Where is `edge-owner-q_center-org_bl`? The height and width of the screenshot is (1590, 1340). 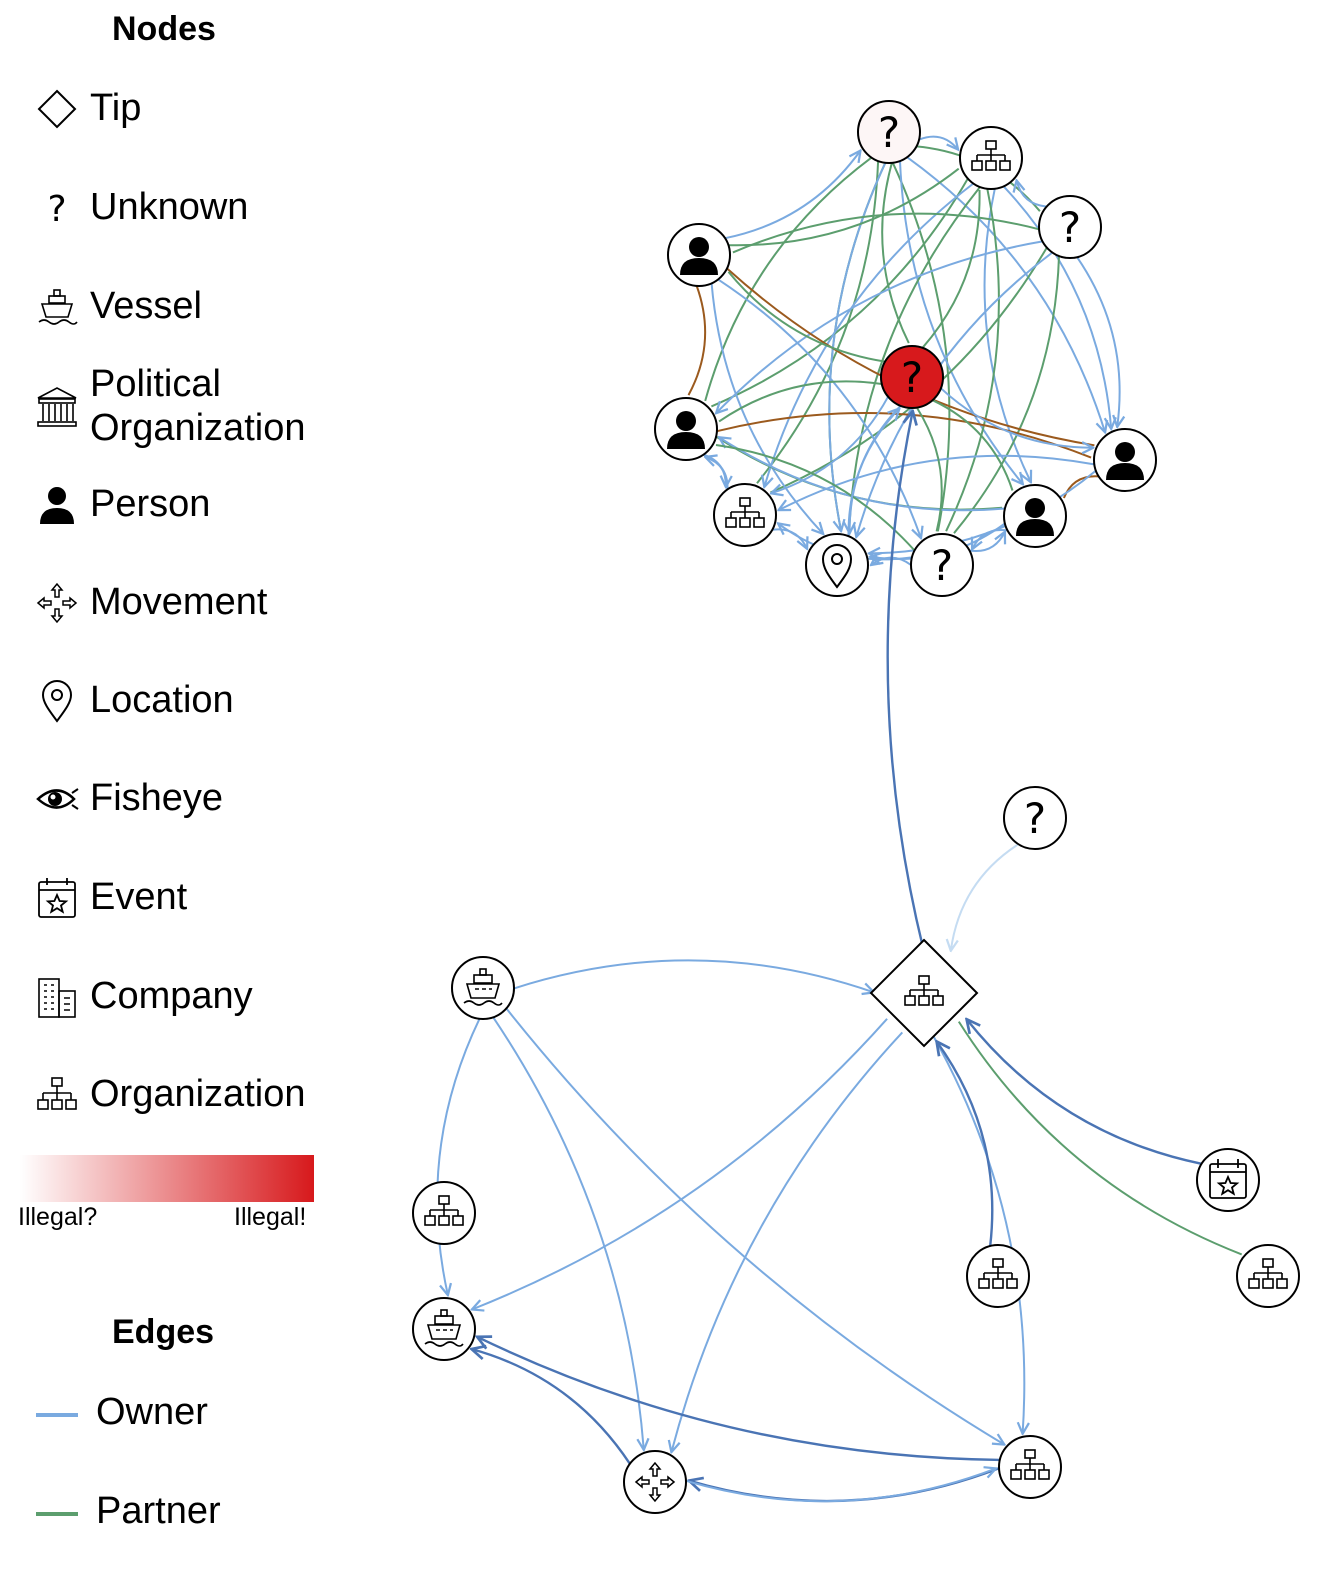 edge-owner-q_center-org_bl is located at coordinates (830, 445).